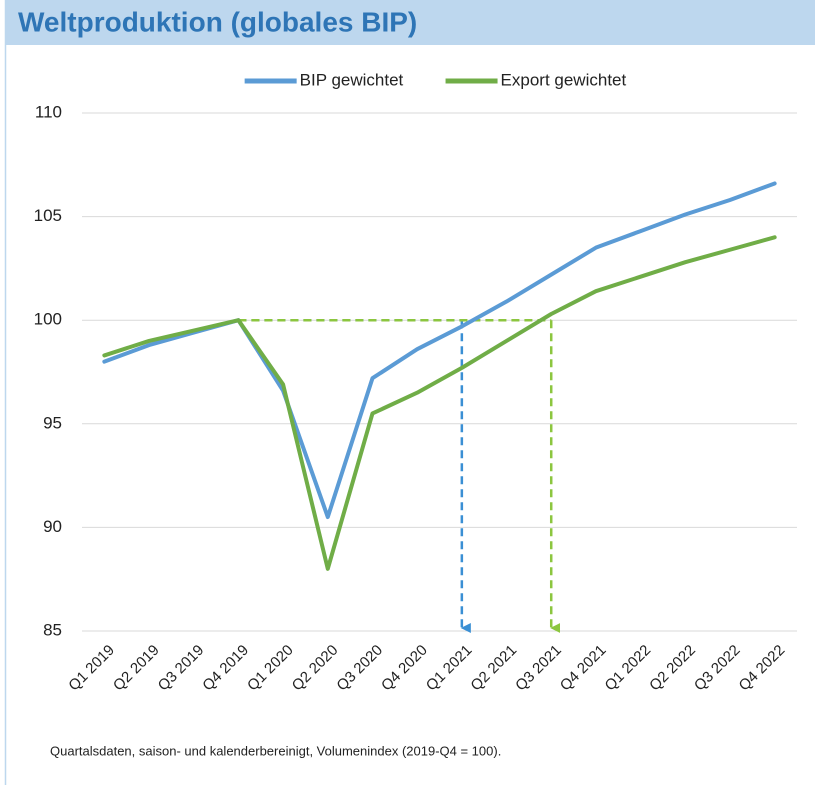  What do you see at coordinates (48, 319) in the screenshot?
I see `y-tick-label: 100` at bounding box center [48, 319].